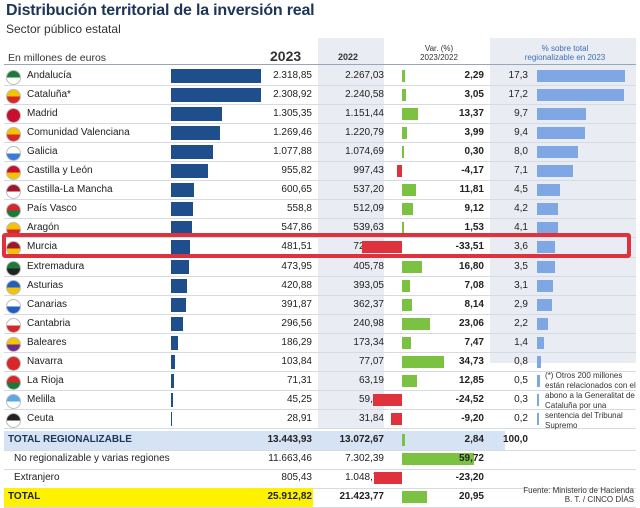 Image resolution: width=640 pixels, height=508 pixels. What do you see at coordinates (57, 58) in the screenshot?
I see `unit-label: En millones de euros` at bounding box center [57, 58].